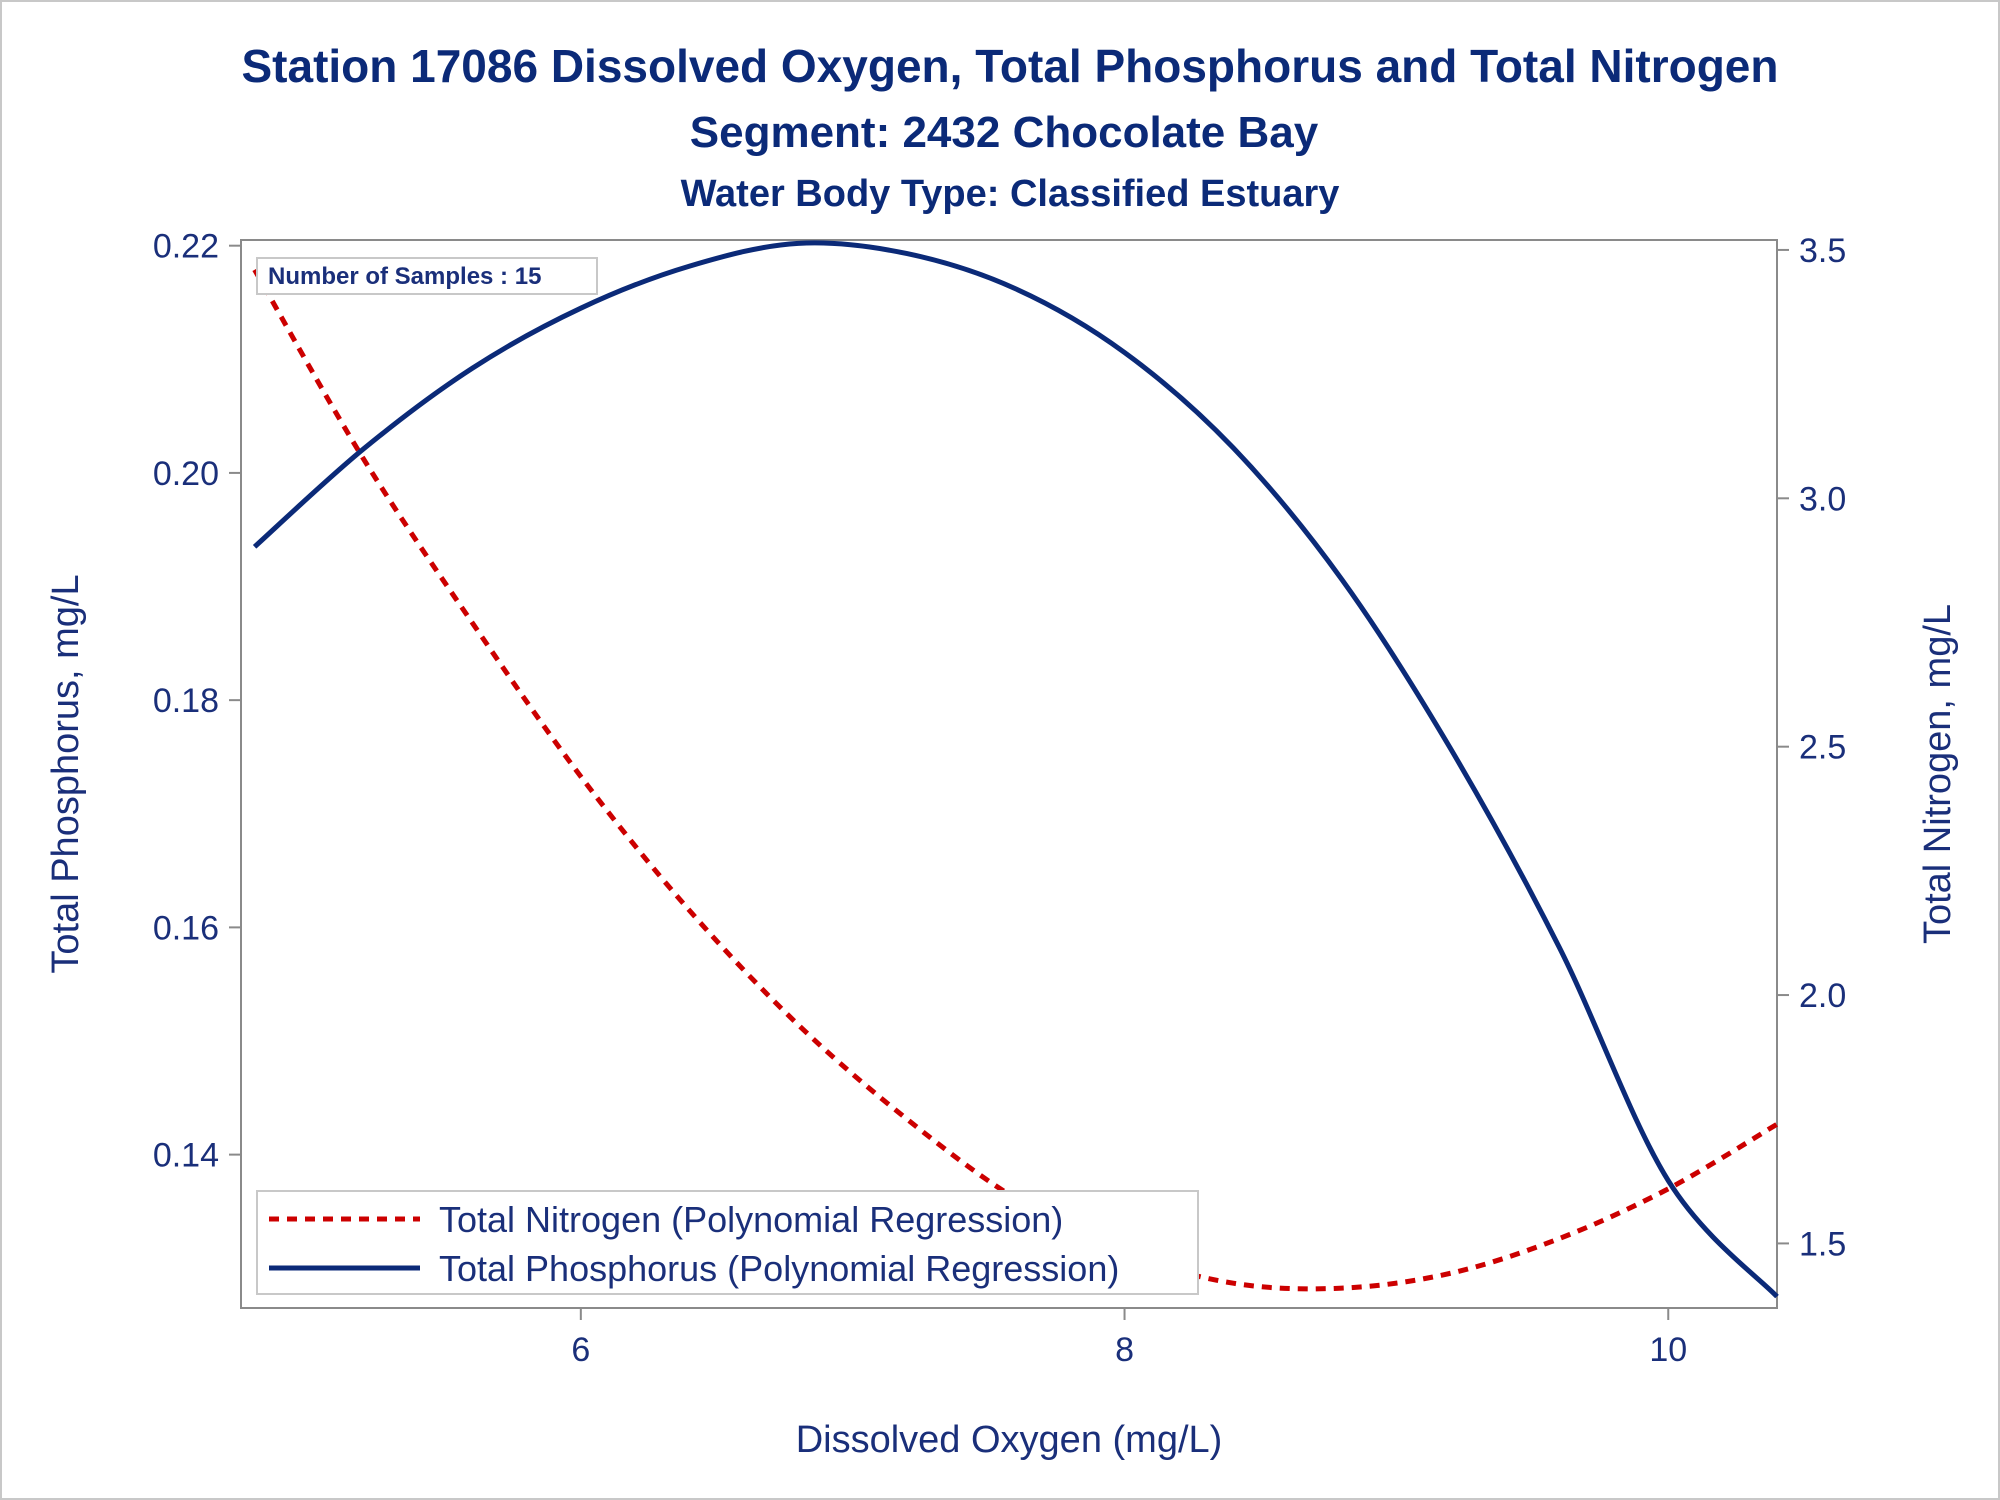  What do you see at coordinates (1822, 1244) in the screenshot?
I see `y2-tick-label: 1.5` at bounding box center [1822, 1244].